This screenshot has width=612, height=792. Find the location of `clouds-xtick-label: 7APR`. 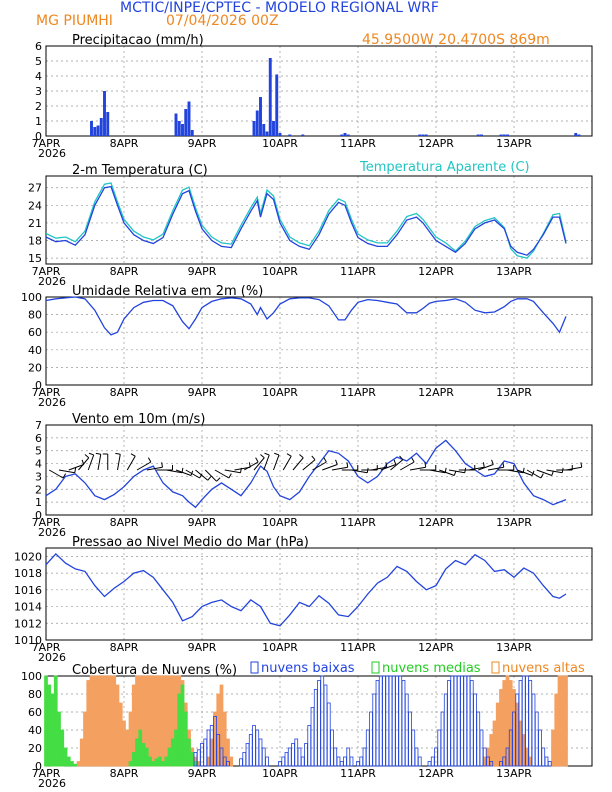

clouds-xtick-label: 7APR is located at coordinates (46, 773).